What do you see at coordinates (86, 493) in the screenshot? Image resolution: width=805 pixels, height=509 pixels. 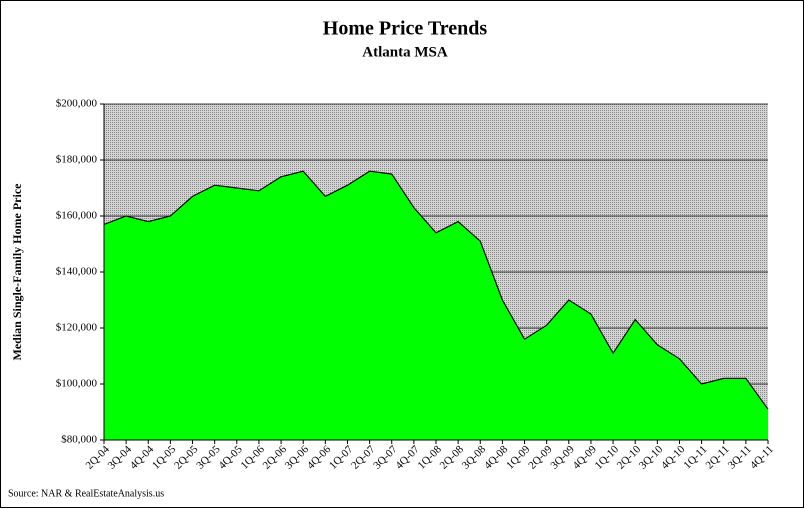 I see `source-note: Source: NAR & RealEstateAnalysis.us` at bounding box center [86, 493].